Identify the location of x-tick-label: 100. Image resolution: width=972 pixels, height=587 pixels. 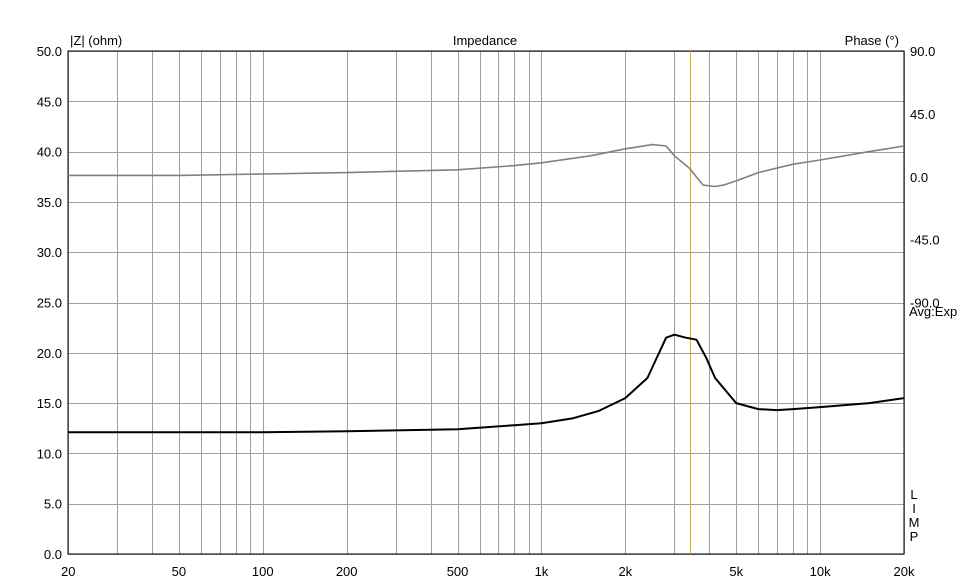
(263, 571).